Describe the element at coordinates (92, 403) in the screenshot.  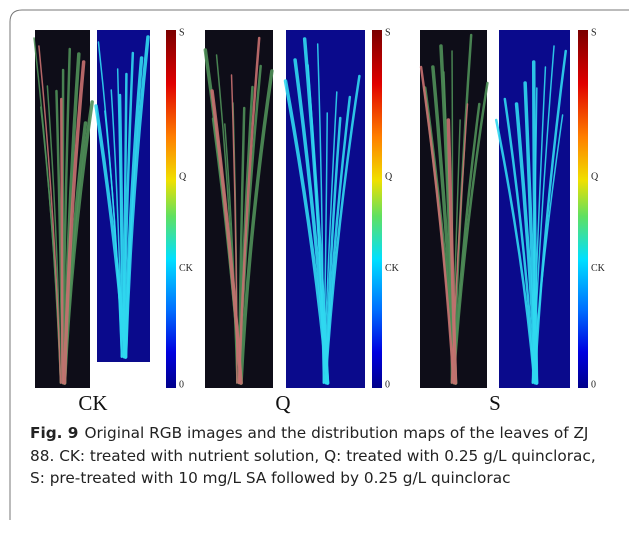
I see `group-label: CK` at that location.